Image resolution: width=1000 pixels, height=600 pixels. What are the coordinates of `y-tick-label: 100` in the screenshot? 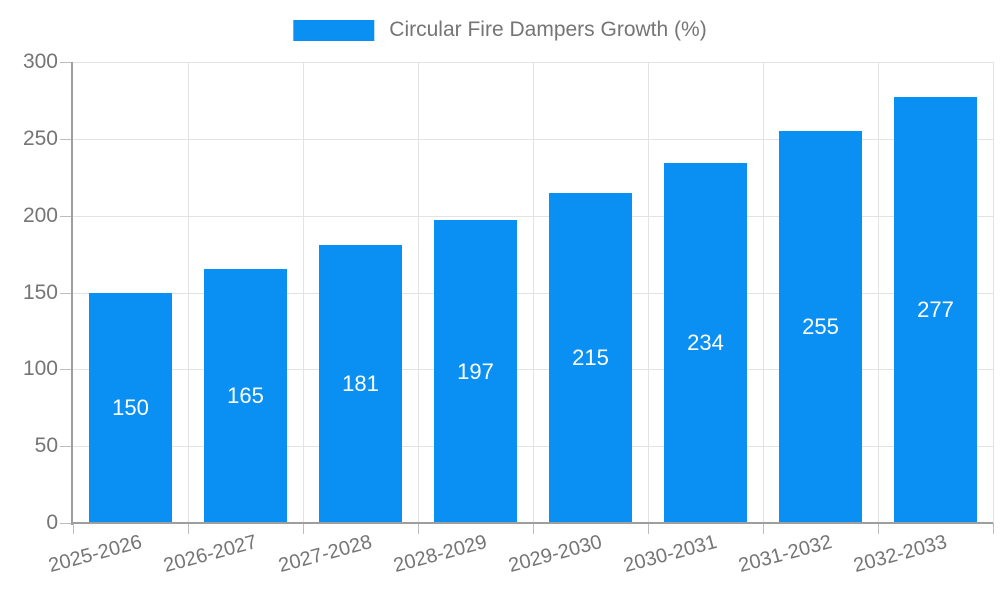 It's located at (40, 369).